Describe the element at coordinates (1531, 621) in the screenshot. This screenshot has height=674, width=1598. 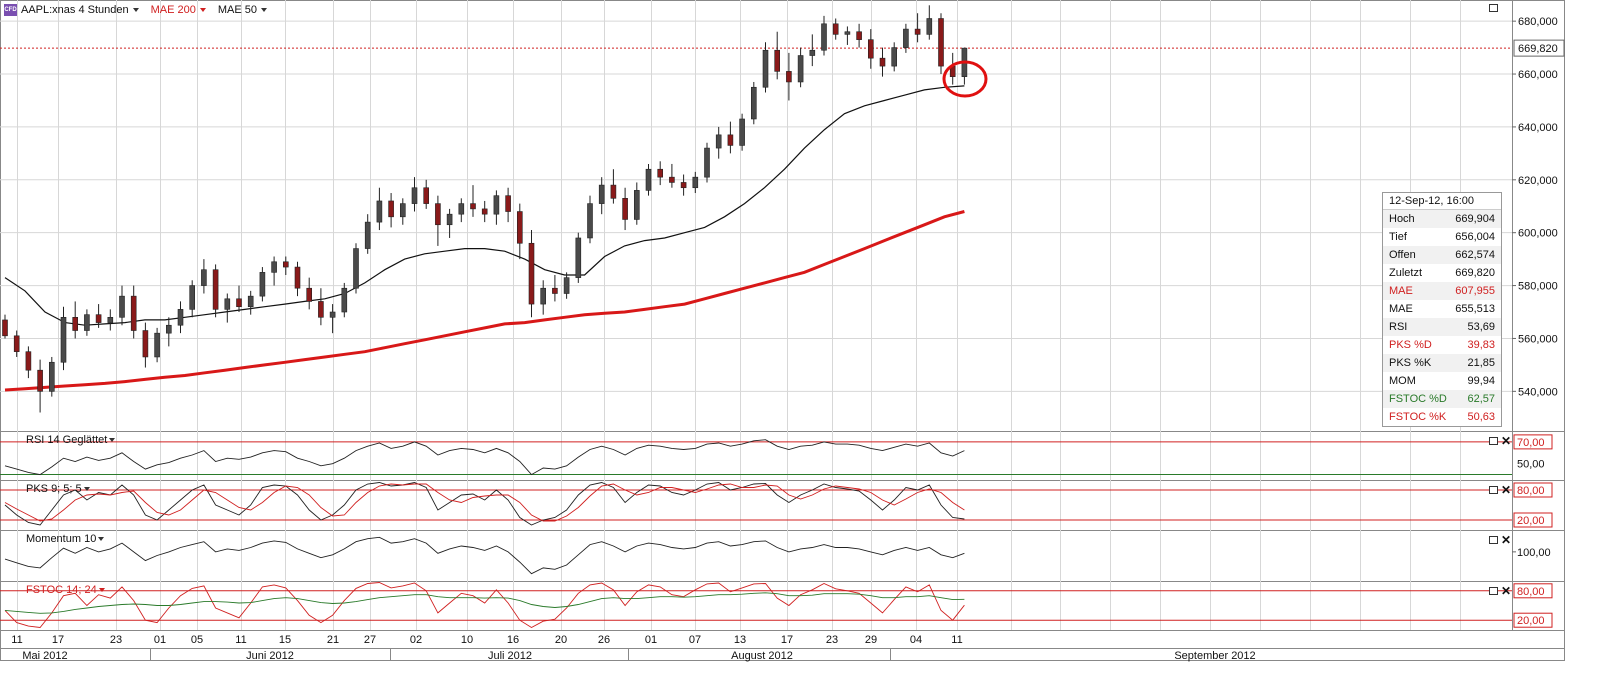
I see `fstoc-level-20-label: 20,00` at that location.